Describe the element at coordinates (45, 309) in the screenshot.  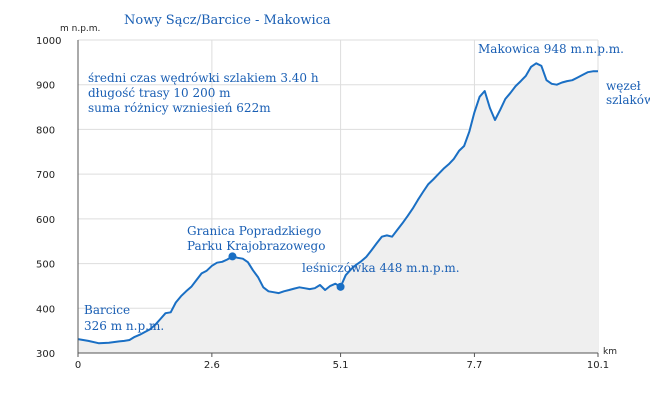
I see `y-tick-label: 400` at that location.